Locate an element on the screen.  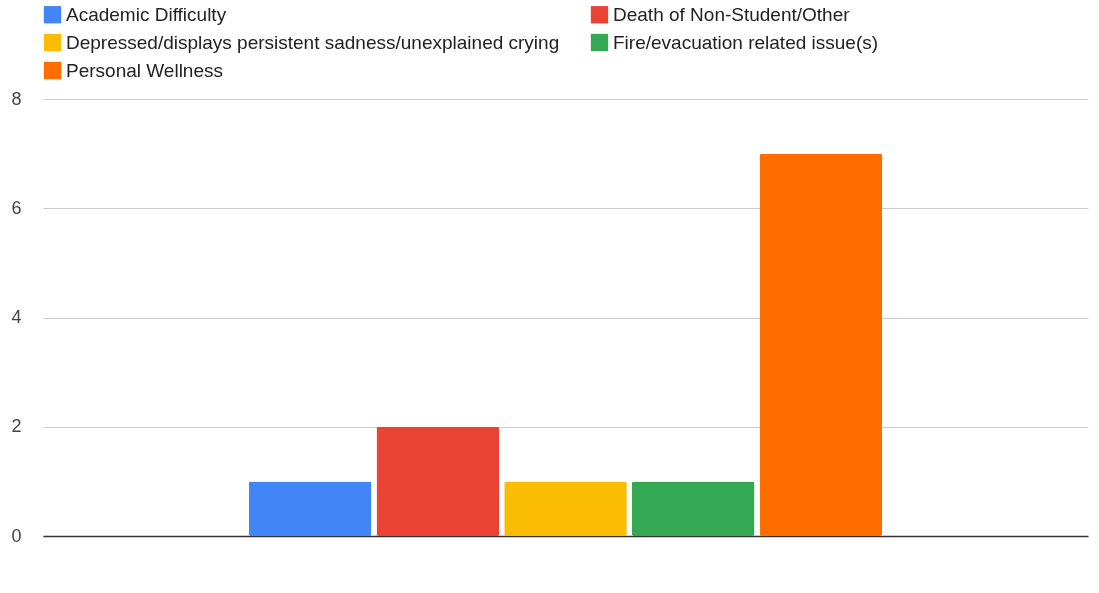
legend-label: Depressed/displays persistent sadness/unexplained crying is located at coordinates (313, 42).